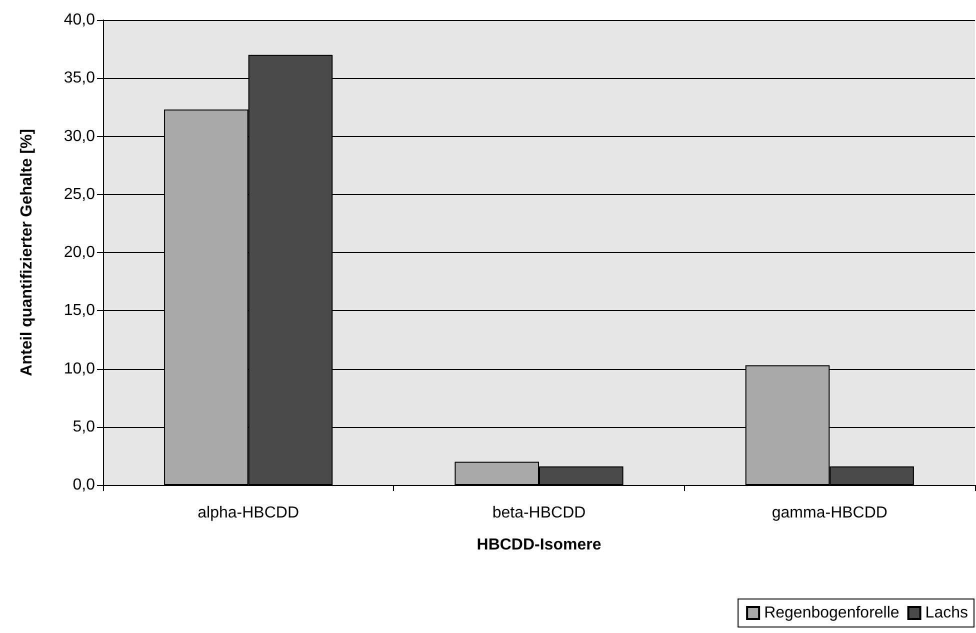 The width and height of the screenshot is (976, 633). What do you see at coordinates (80, 136) in the screenshot?
I see `y-tick-label: 30,0` at bounding box center [80, 136].